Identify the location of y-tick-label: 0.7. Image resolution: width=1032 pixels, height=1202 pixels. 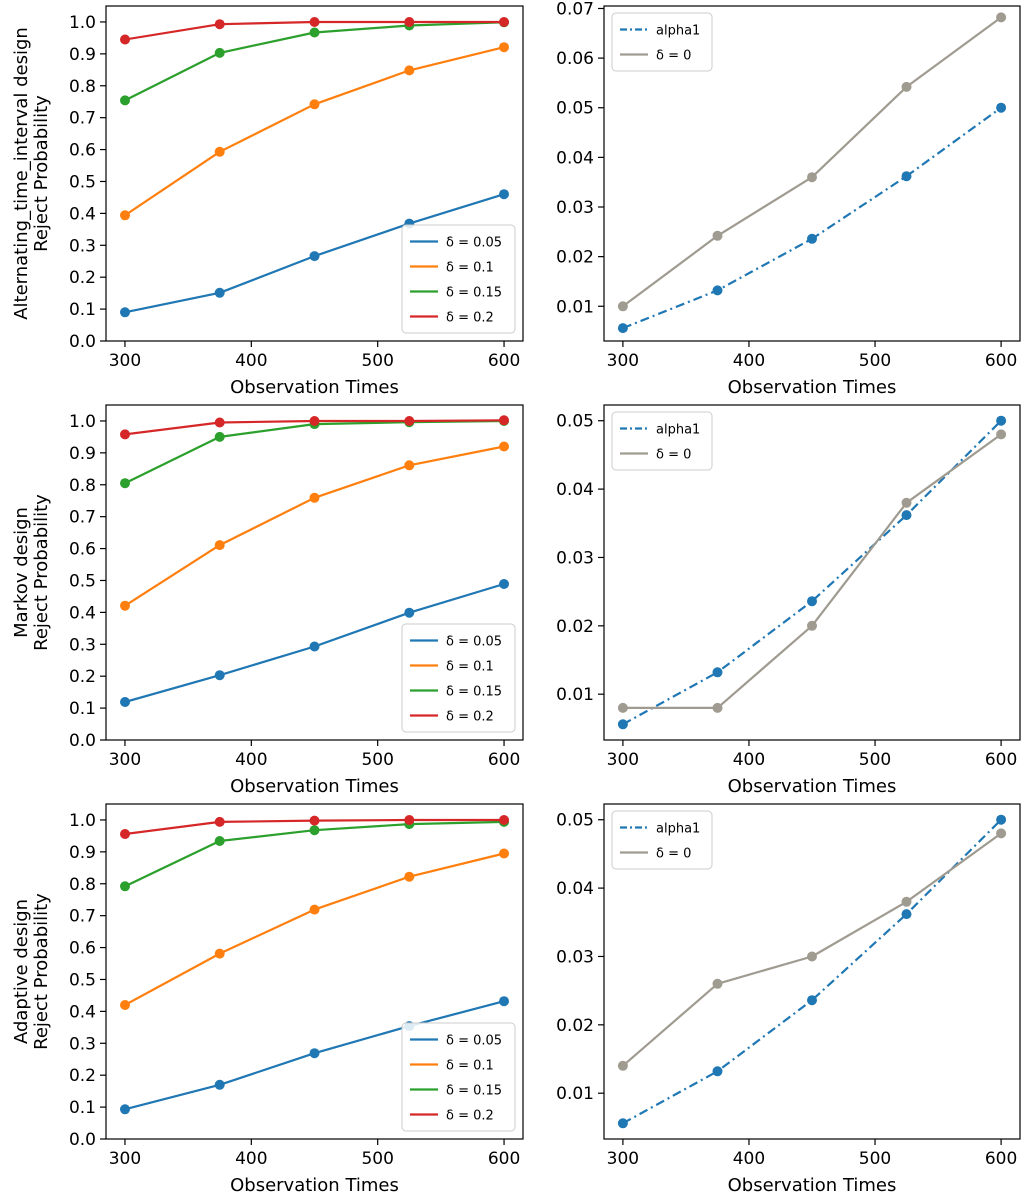
(82, 917).